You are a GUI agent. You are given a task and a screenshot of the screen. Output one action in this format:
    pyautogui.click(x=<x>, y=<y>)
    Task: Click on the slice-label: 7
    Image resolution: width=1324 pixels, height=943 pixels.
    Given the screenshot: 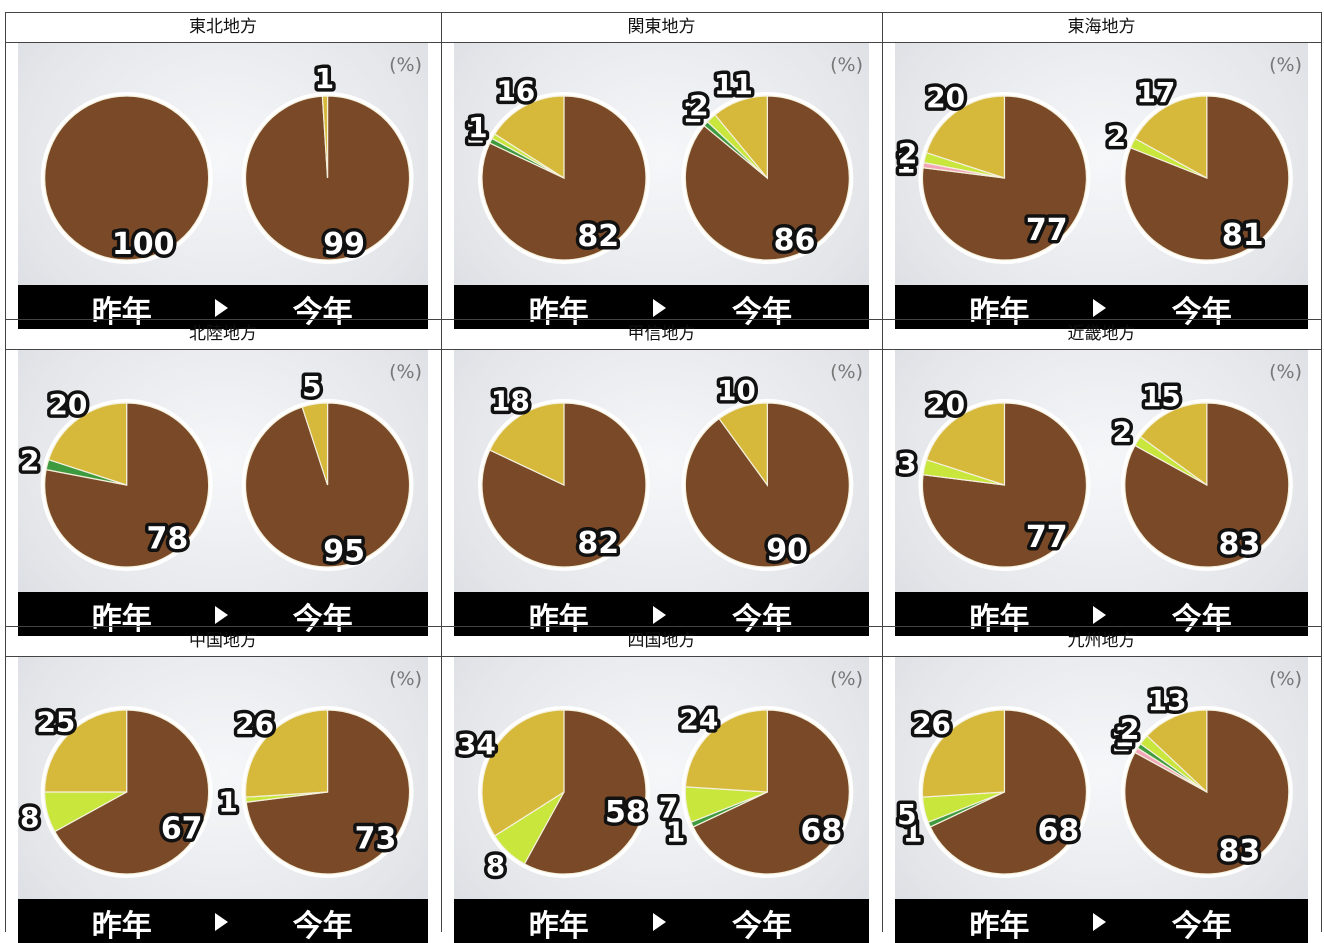 What is the action you would take?
    pyautogui.click(x=668, y=808)
    